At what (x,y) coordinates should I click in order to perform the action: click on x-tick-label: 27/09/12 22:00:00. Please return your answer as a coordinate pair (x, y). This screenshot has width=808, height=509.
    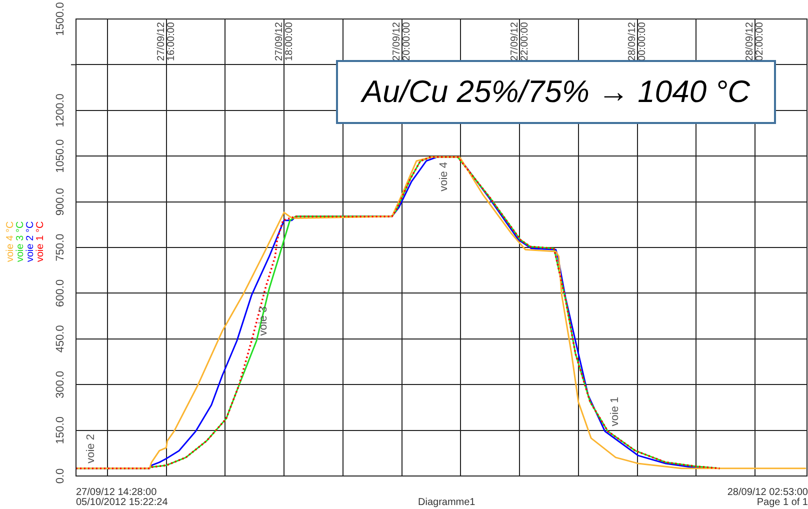
    Looking at the image, I should click on (519, 41).